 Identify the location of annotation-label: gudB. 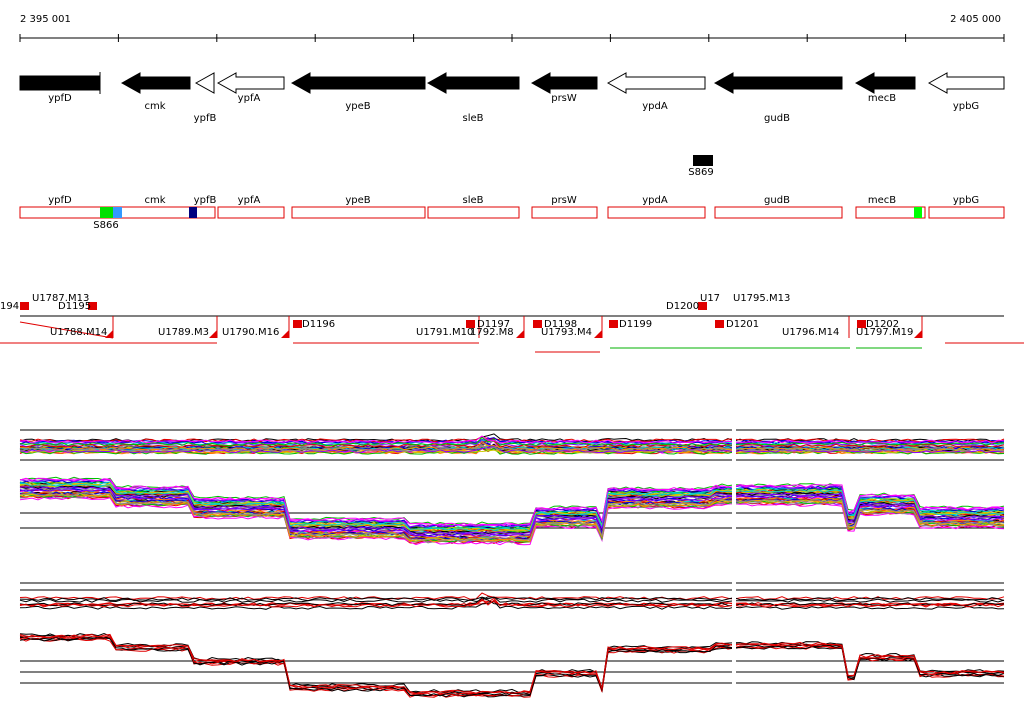
(777, 200).